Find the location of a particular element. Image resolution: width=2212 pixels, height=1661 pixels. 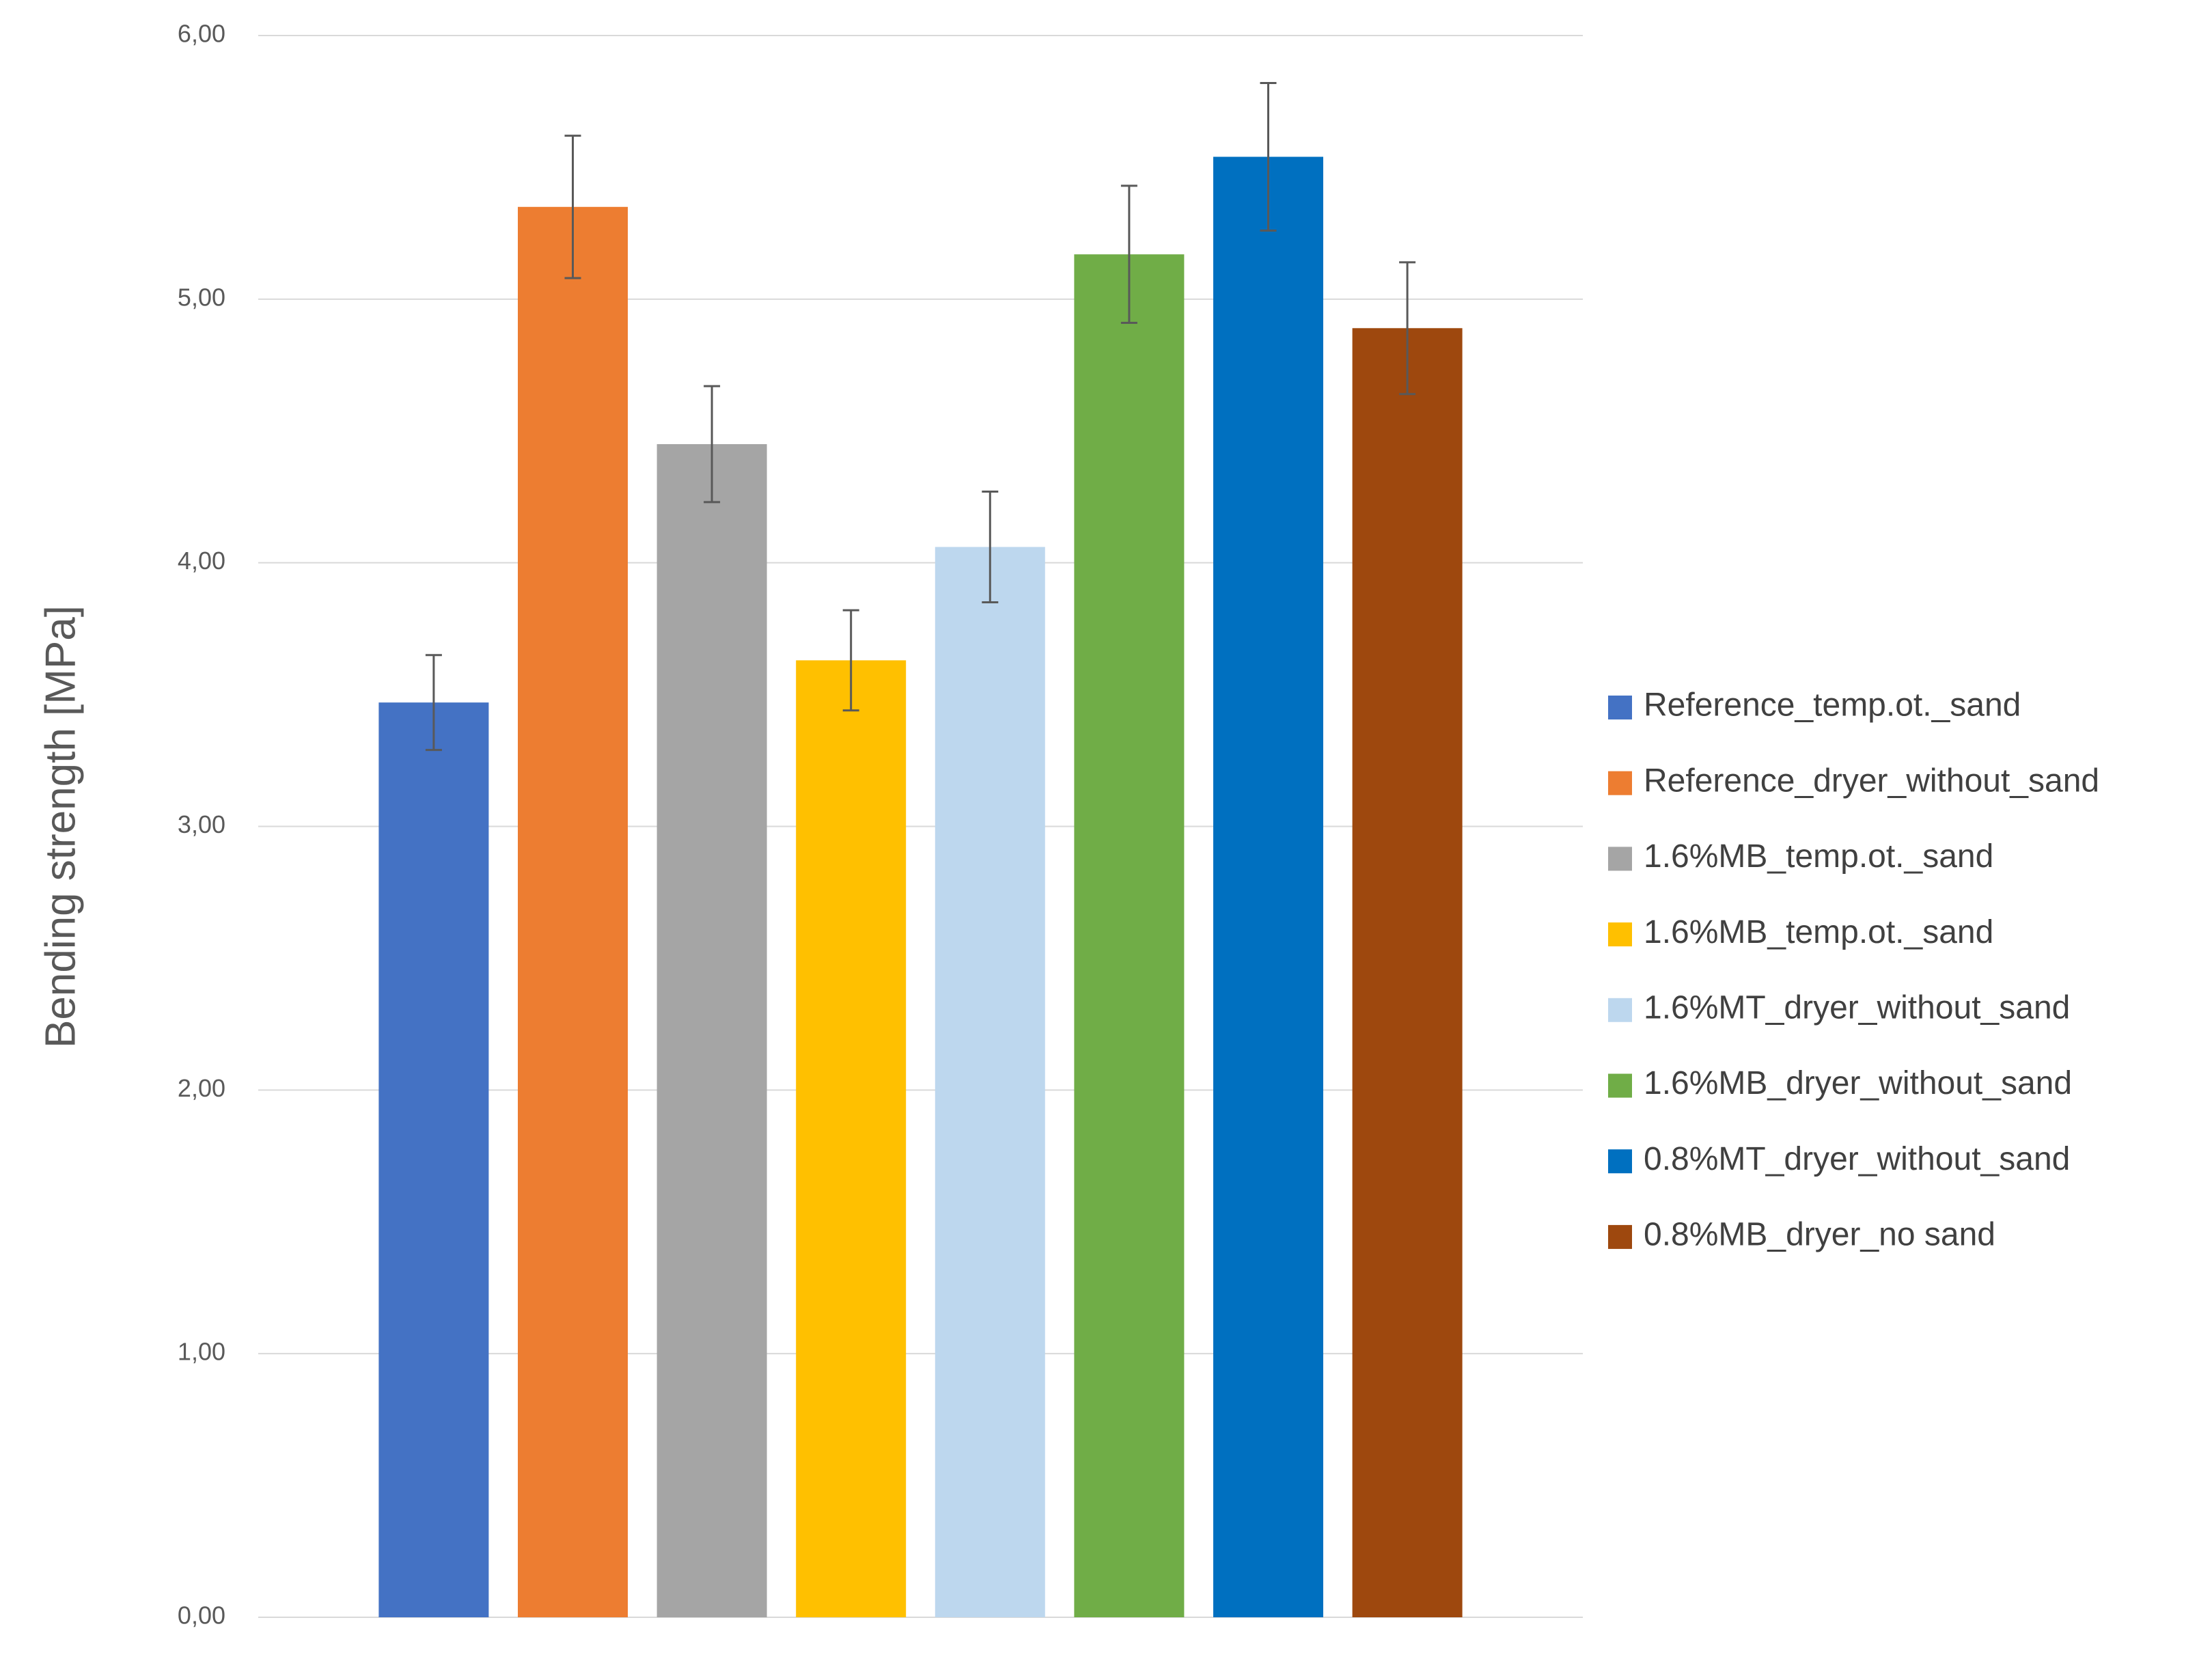

y-tick-label: 6,00 is located at coordinates (202, 34).